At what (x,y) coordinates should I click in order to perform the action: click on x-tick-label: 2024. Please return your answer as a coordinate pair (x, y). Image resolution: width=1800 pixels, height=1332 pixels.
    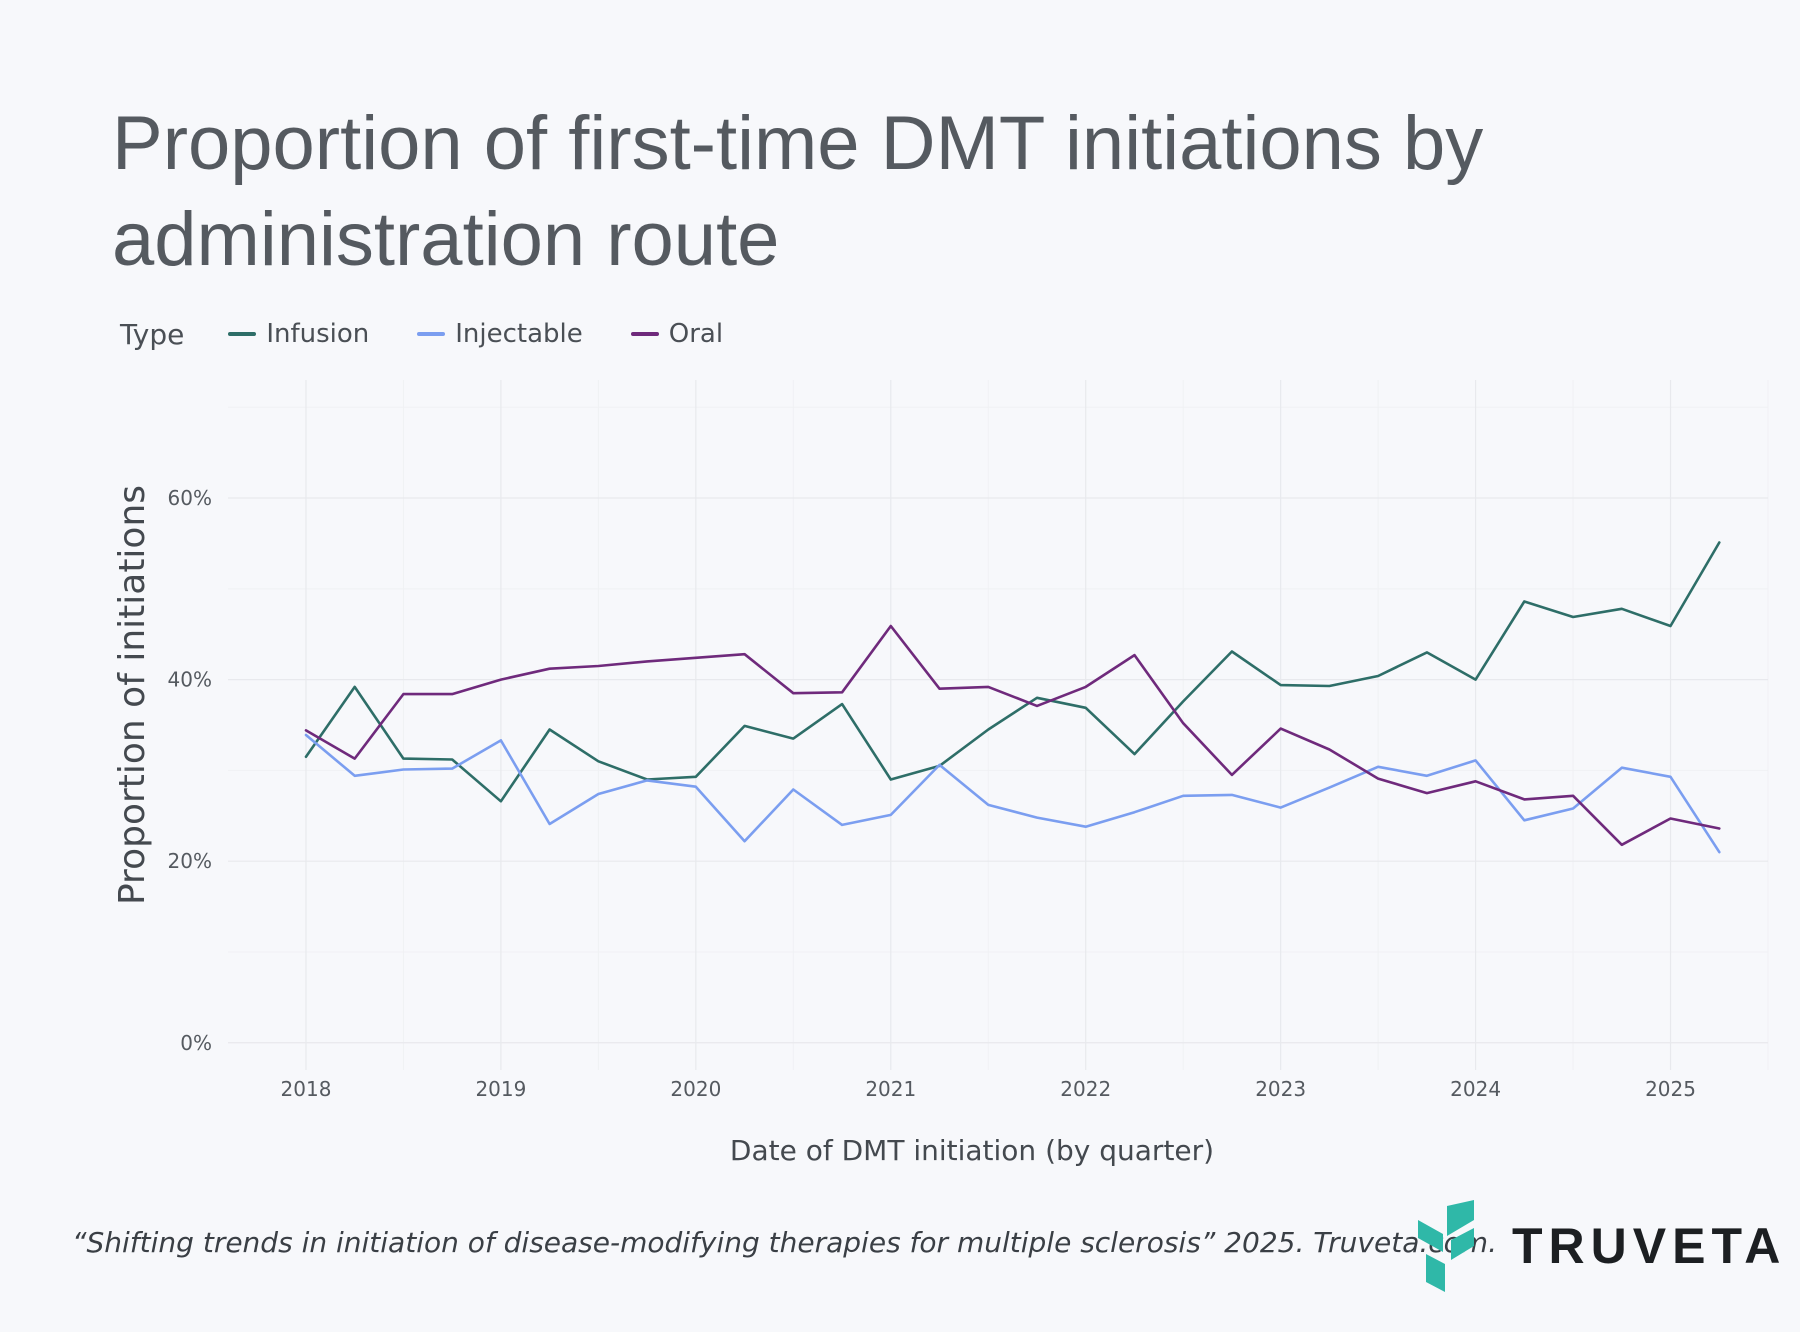
    Looking at the image, I should click on (1475, 1089).